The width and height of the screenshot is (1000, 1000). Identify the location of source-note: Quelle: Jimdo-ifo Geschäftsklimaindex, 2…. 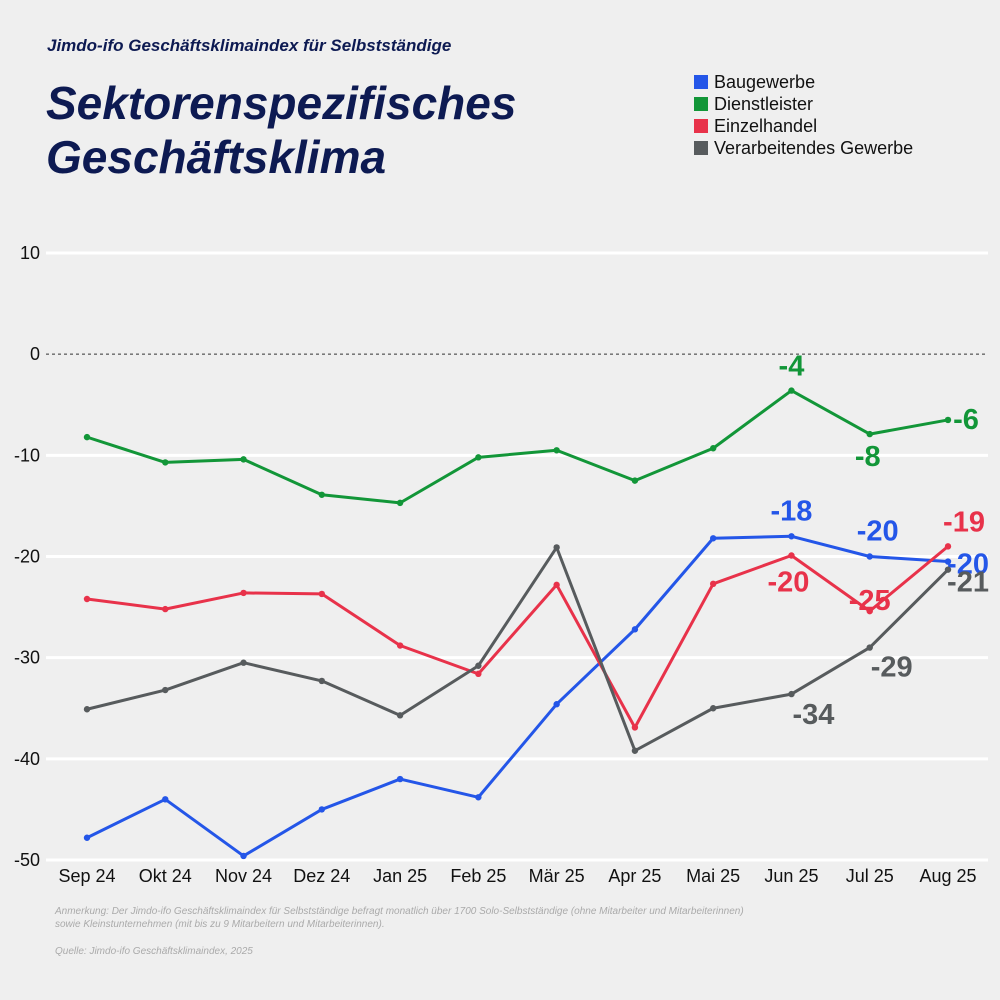
(154, 951).